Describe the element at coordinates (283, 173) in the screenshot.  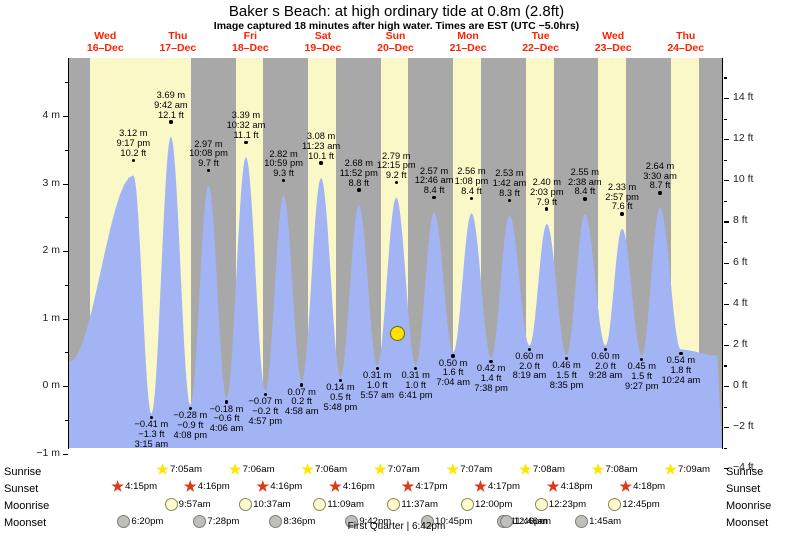
I see `tide-height-ft: 9.3 ft` at that location.